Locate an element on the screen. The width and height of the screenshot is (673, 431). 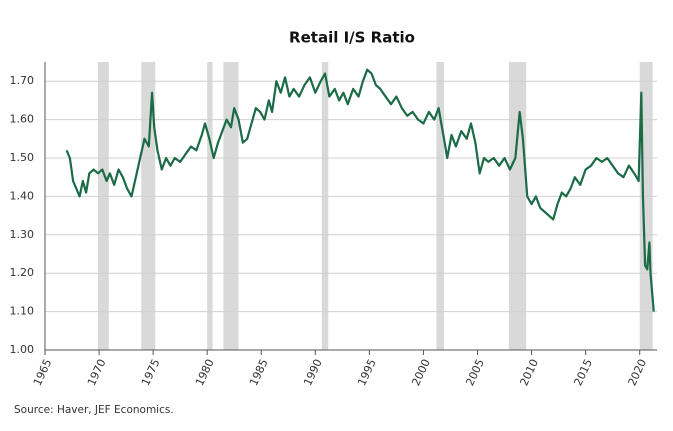
y-tick-label: 1.40 is located at coordinates (22, 195).